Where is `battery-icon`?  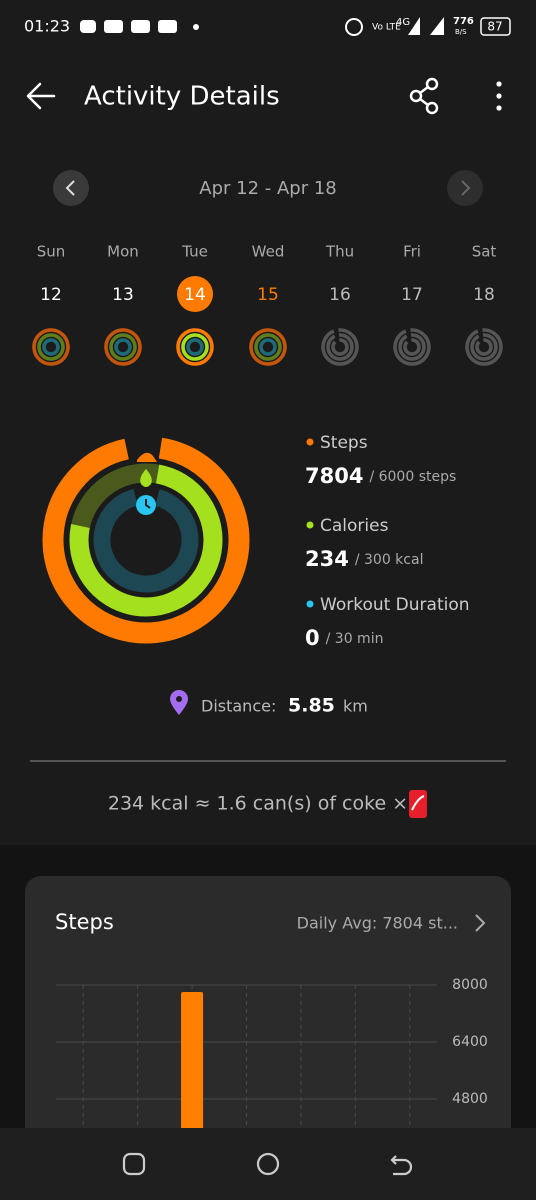 battery-icon is located at coordinates (495, 26).